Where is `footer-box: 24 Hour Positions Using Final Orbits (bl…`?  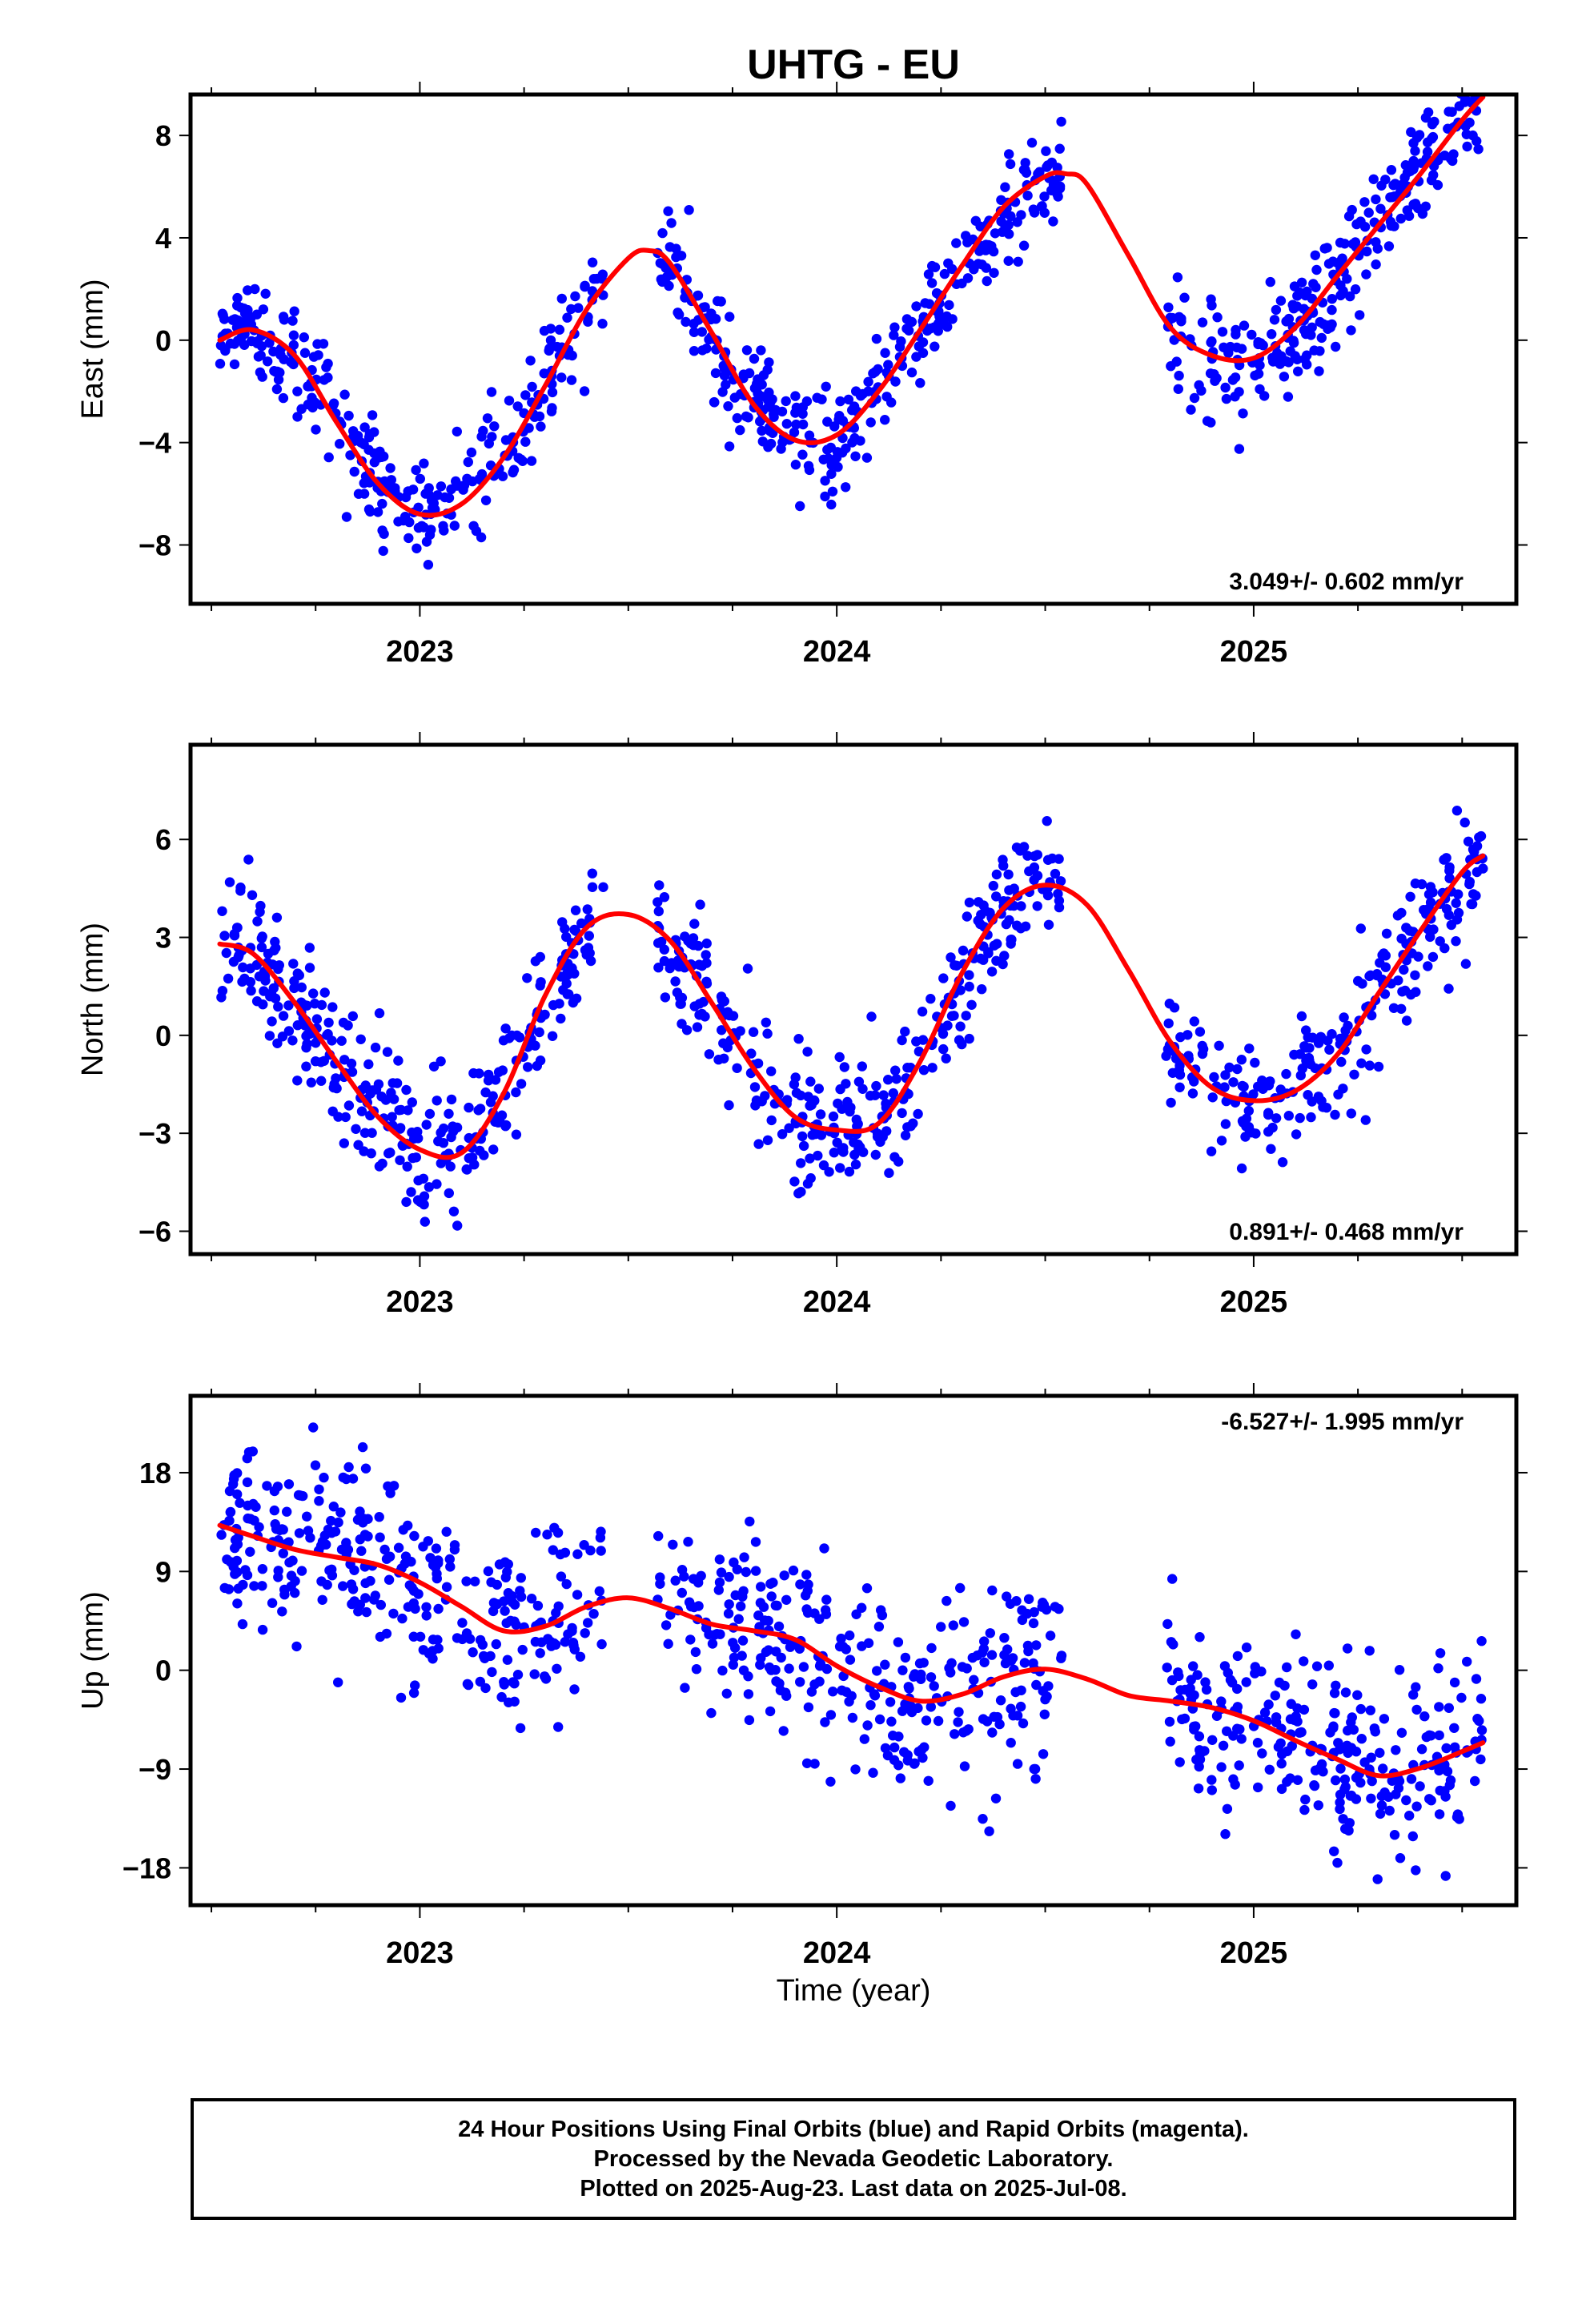
footer-box: 24 Hour Positions Using Final Orbits (bl… is located at coordinates (853, 2159).